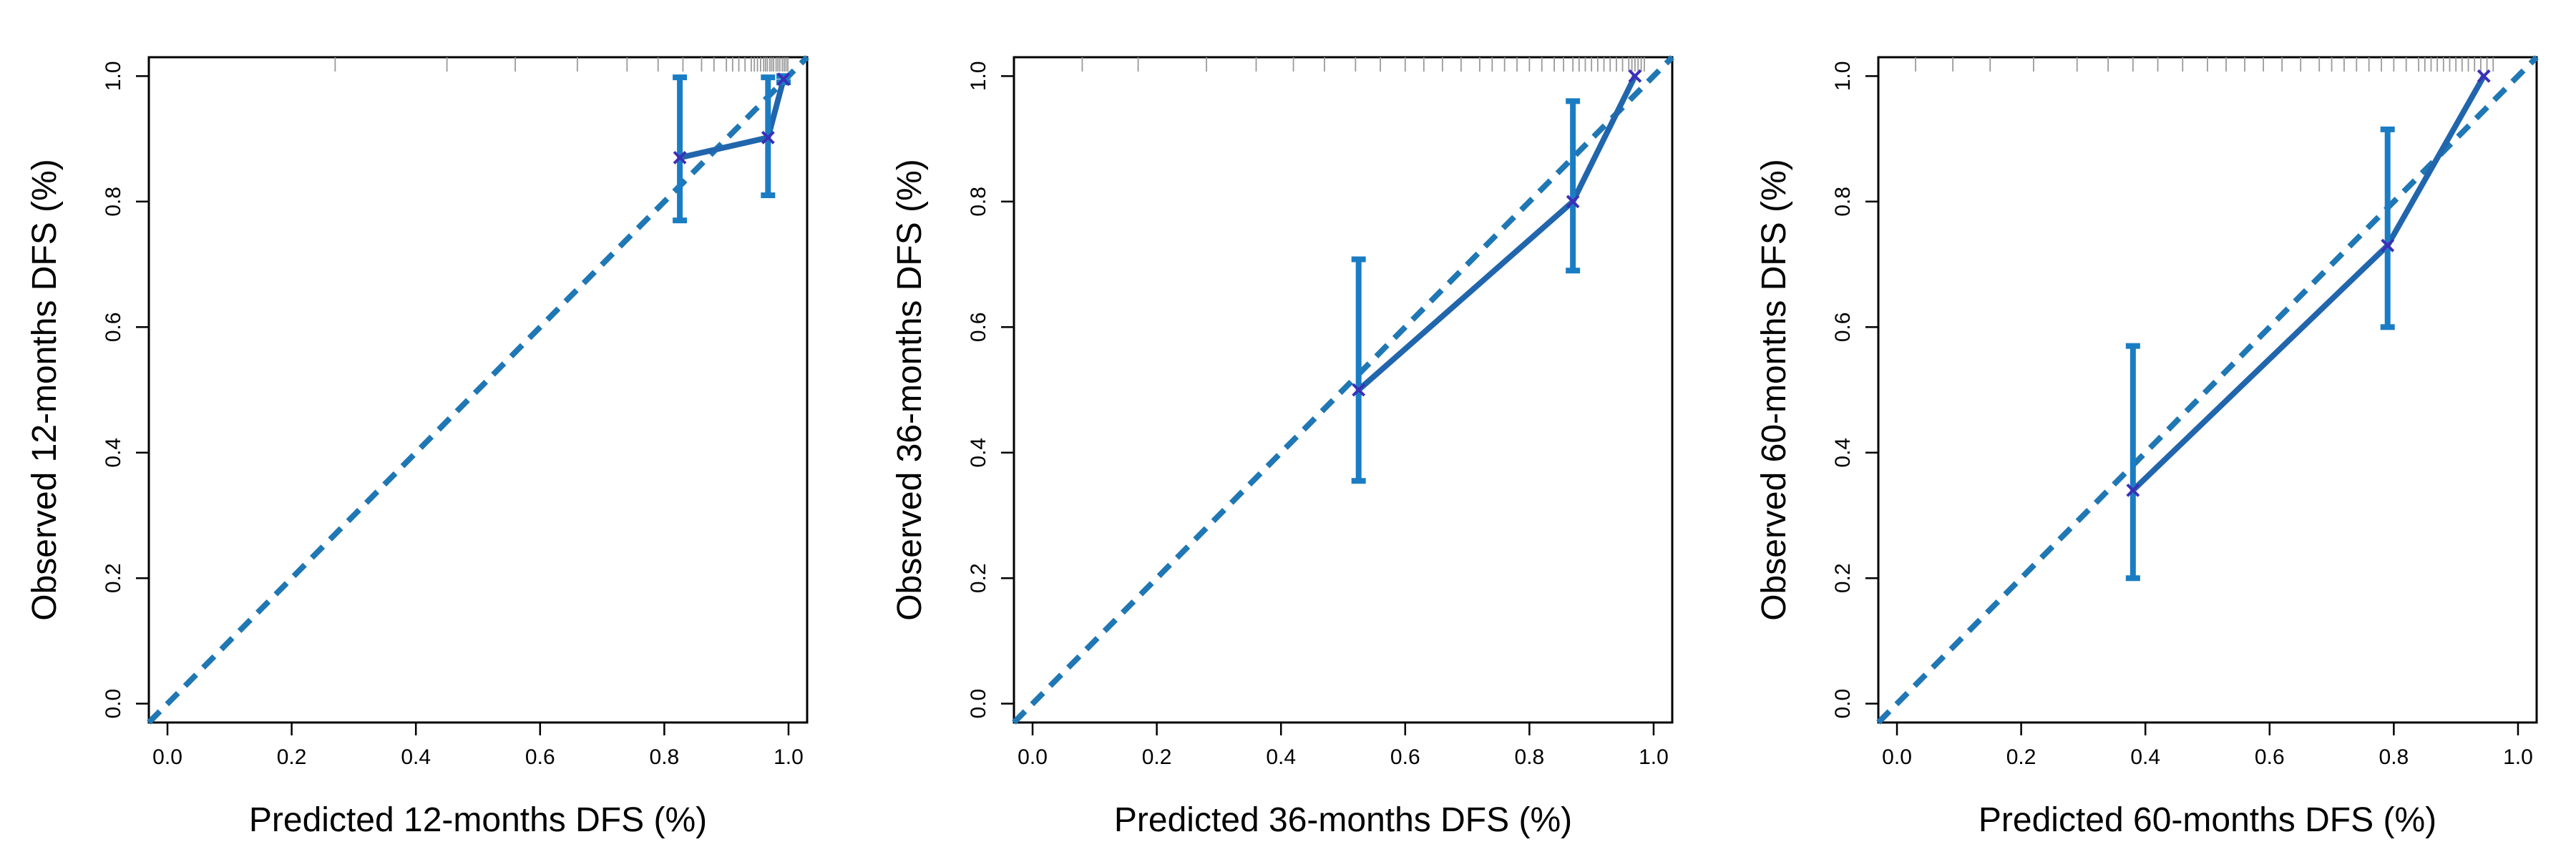 The width and height of the screenshot is (2576, 862). What do you see at coordinates (1774, 390) in the screenshot?
I see `y-axis-title: Observed 60-months DFS (%)` at bounding box center [1774, 390].